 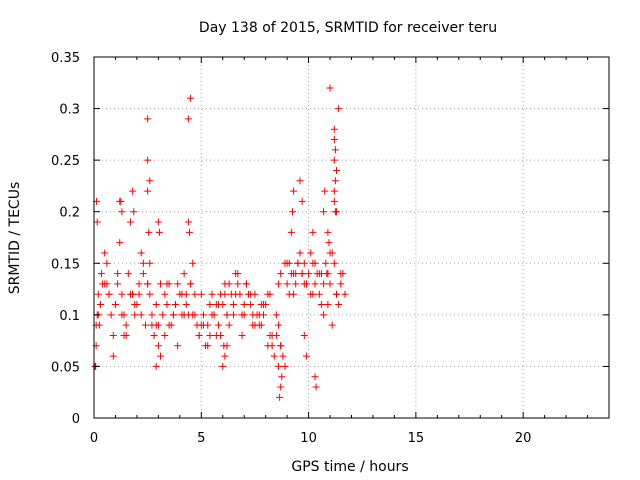 I want to click on x-tick-label: 20, so click(x=523, y=438).